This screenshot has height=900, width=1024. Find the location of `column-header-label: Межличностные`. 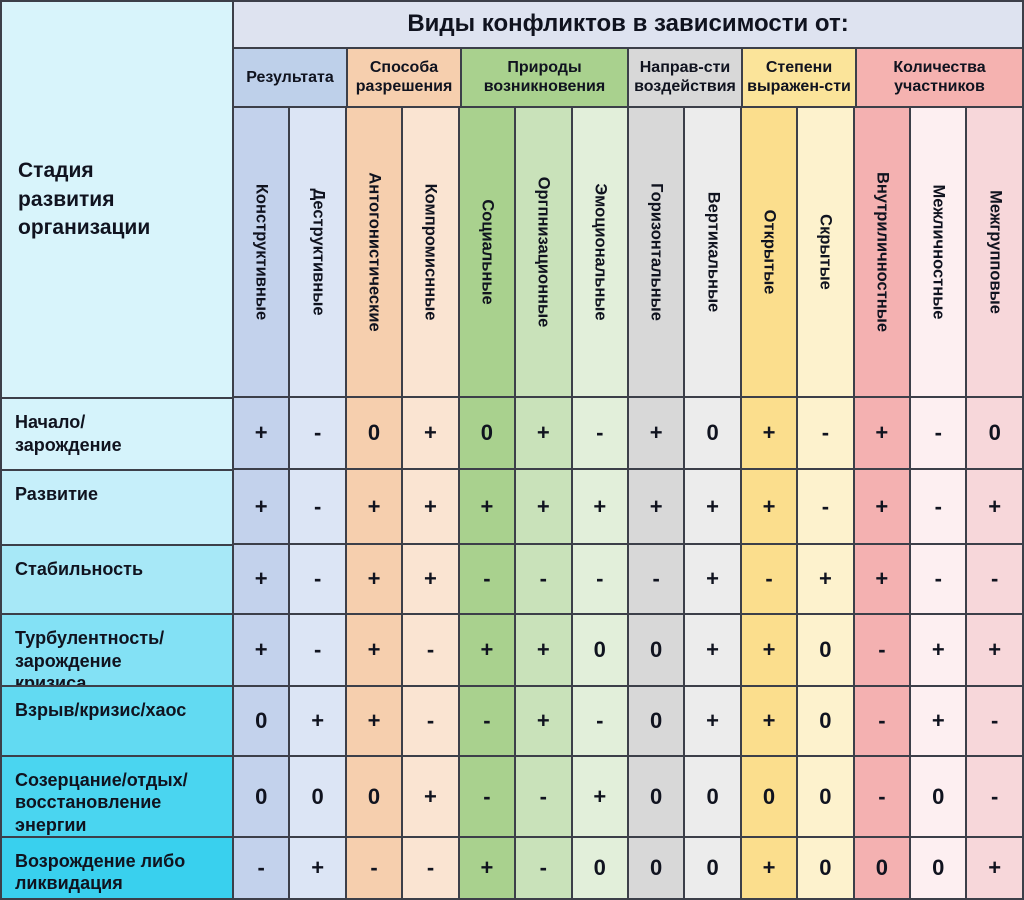

column-header-label: Межличностные is located at coordinates (938, 252).